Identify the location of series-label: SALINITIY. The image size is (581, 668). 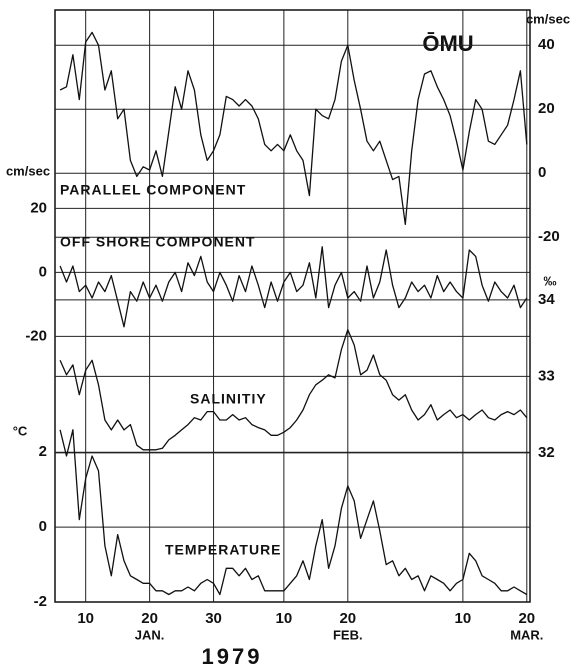
(228, 399).